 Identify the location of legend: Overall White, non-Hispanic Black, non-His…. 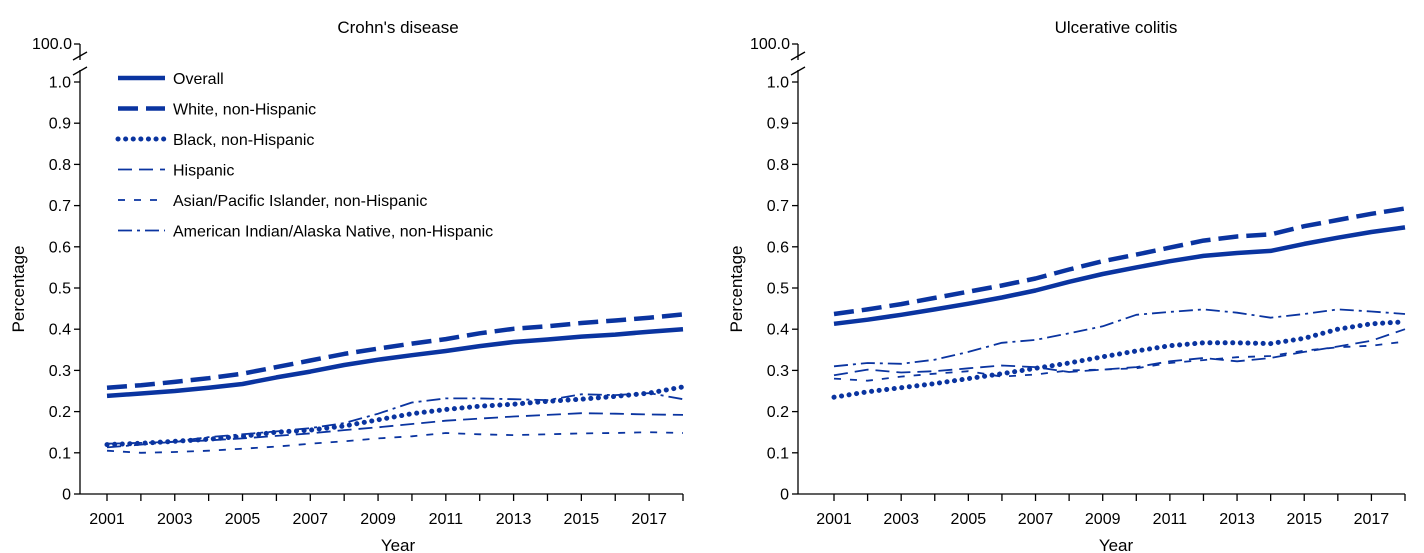
(304, 156).